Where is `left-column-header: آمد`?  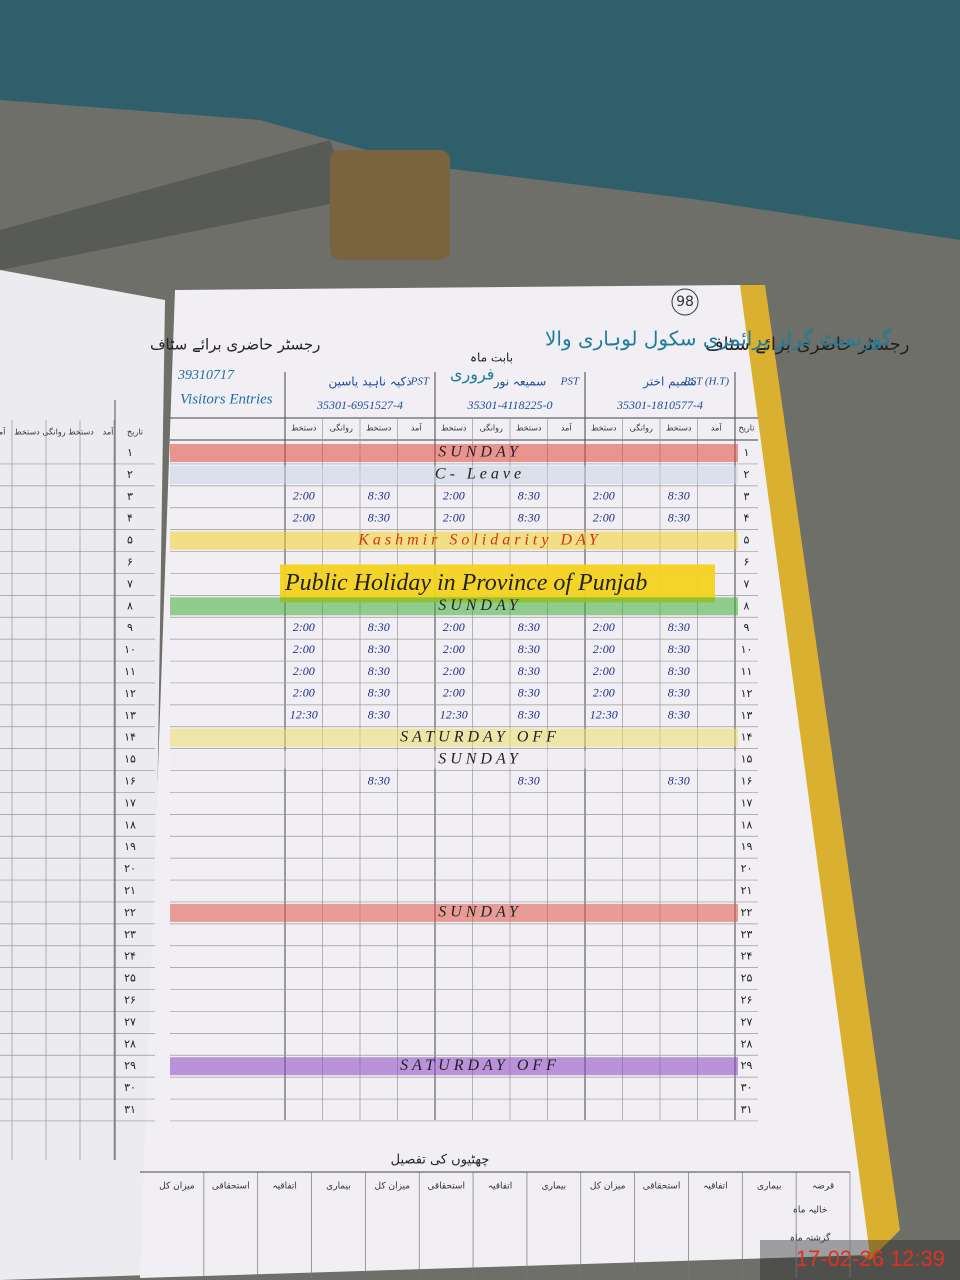 left-column-header: آمد is located at coordinates (108, 432).